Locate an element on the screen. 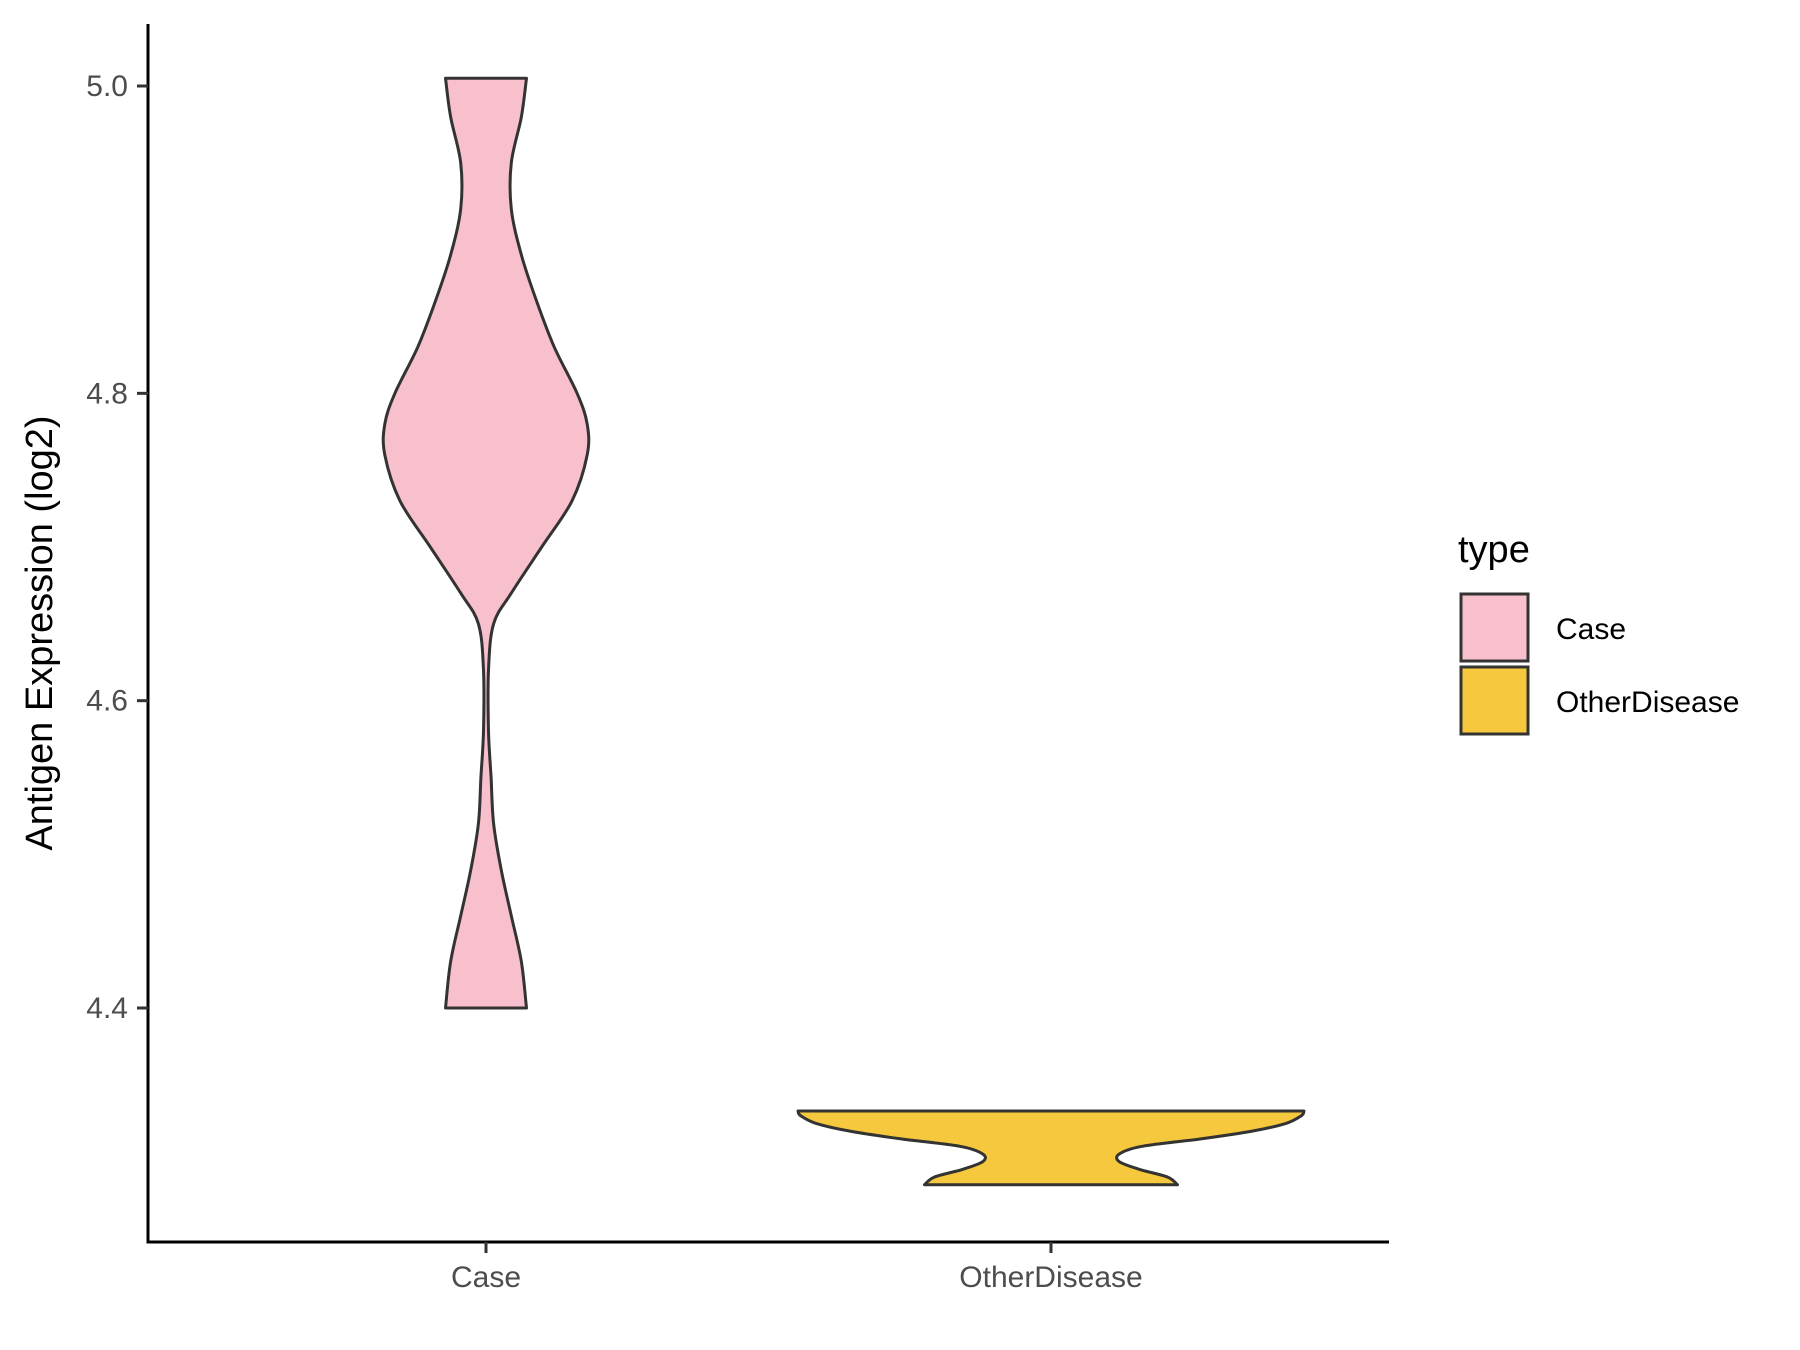 The height and width of the screenshot is (1350, 1800). x-ticks: Case OtherDisease is located at coordinates (797, 1268).